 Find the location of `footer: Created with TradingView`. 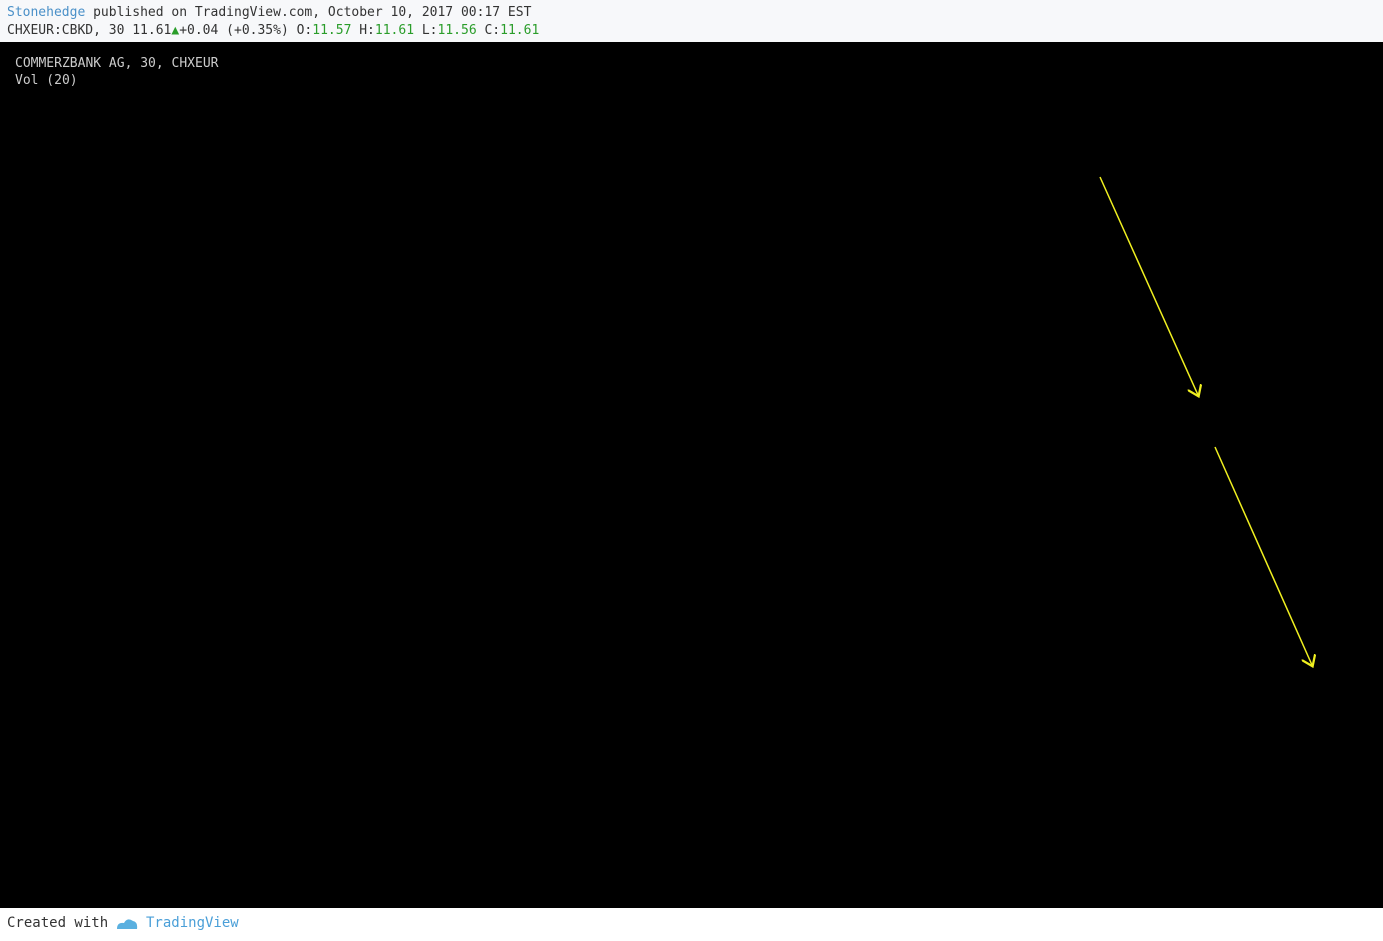

footer: Created with TradingView is located at coordinates (691, 924).